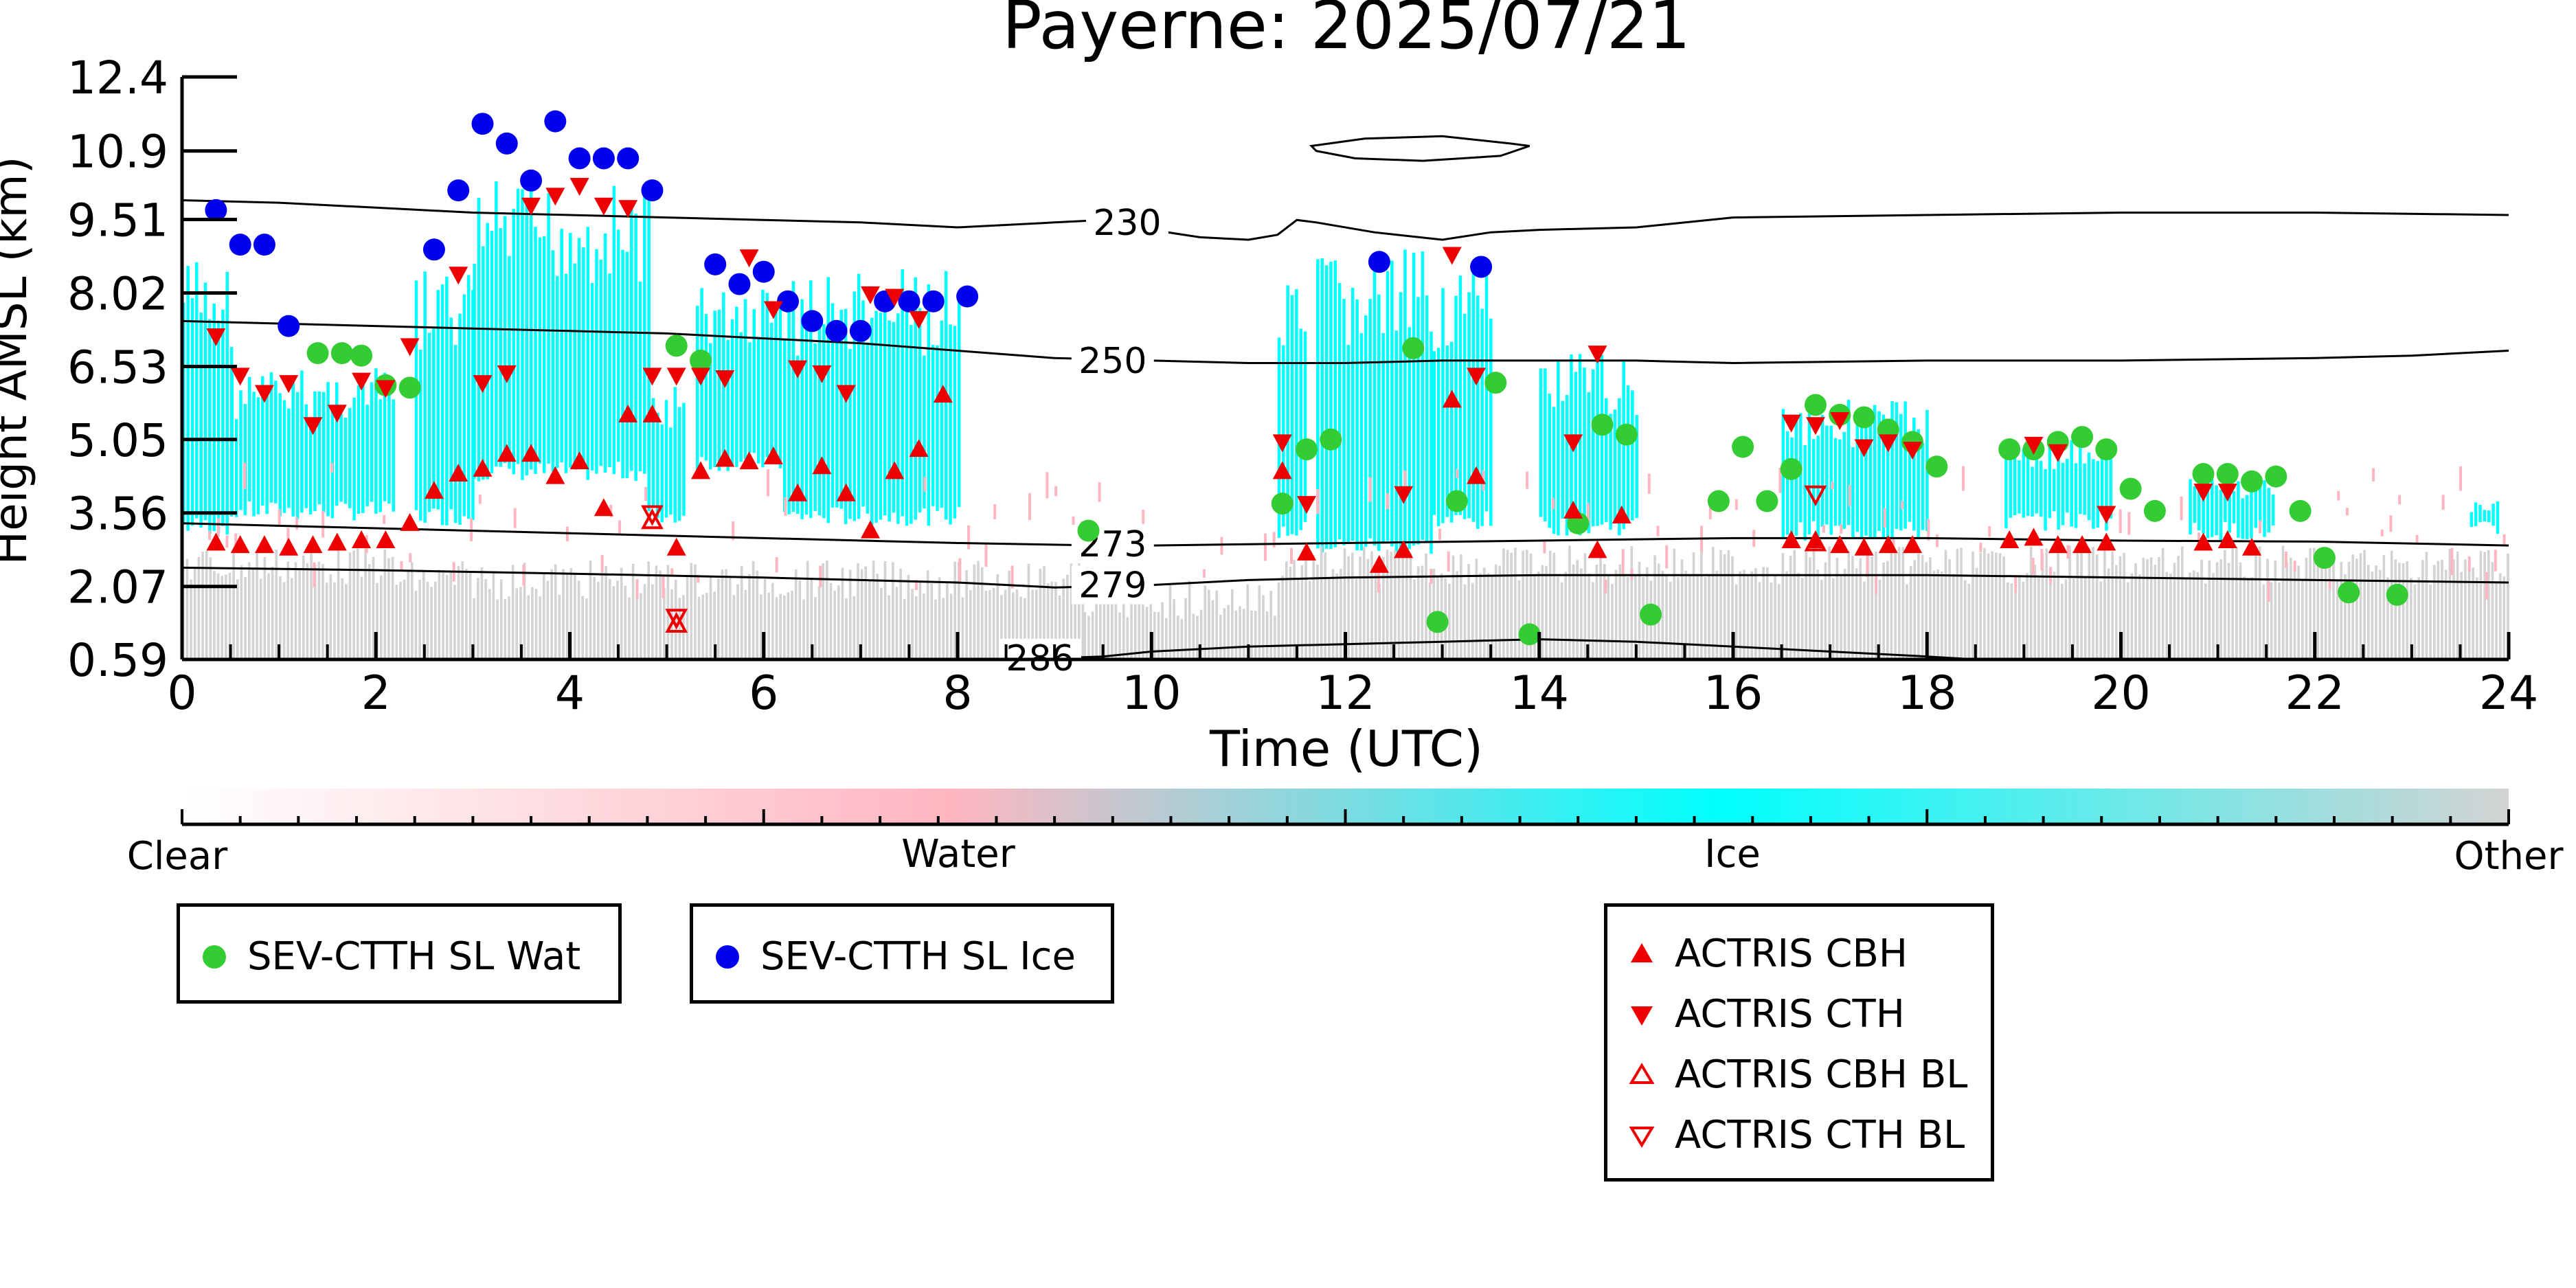 The width and height of the screenshot is (2576, 1288). Describe the element at coordinates (117, 78) in the screenshot. I see `y-tick-label: 12.4` at that location.